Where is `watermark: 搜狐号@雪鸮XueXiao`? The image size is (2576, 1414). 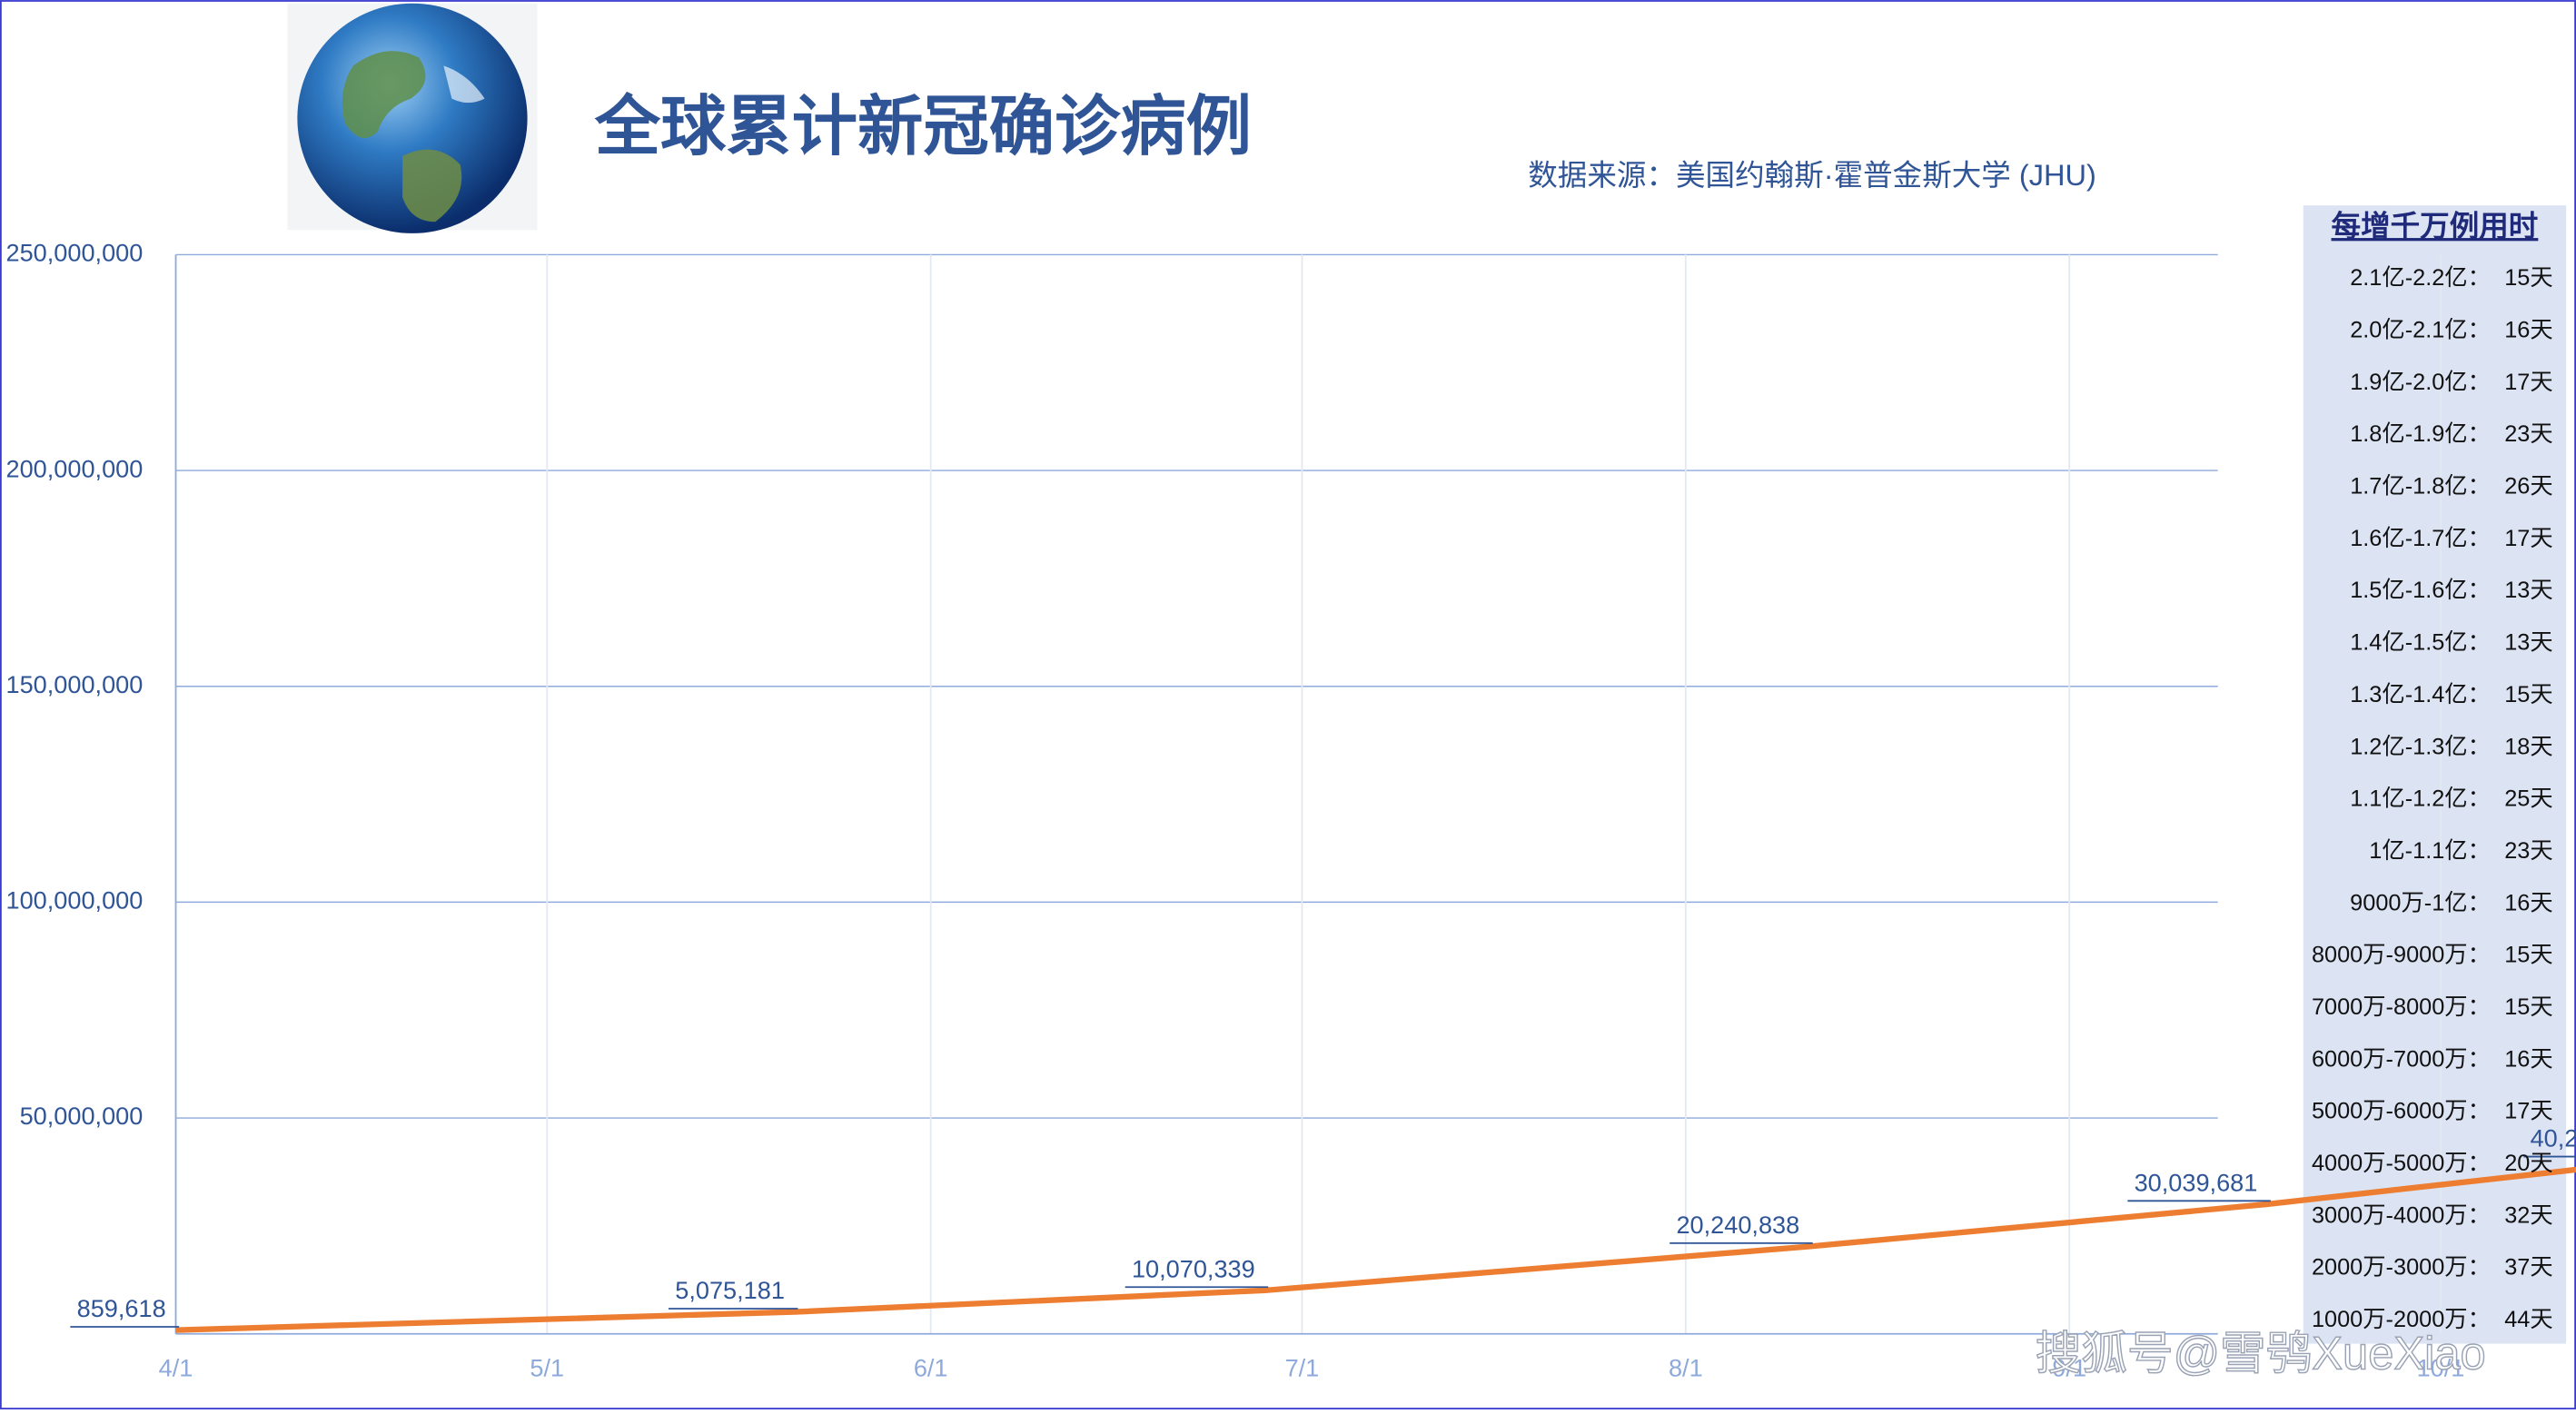
watermark: 搜狐号@雪鸮XueXiao is located at coordinates (2261, 1353).